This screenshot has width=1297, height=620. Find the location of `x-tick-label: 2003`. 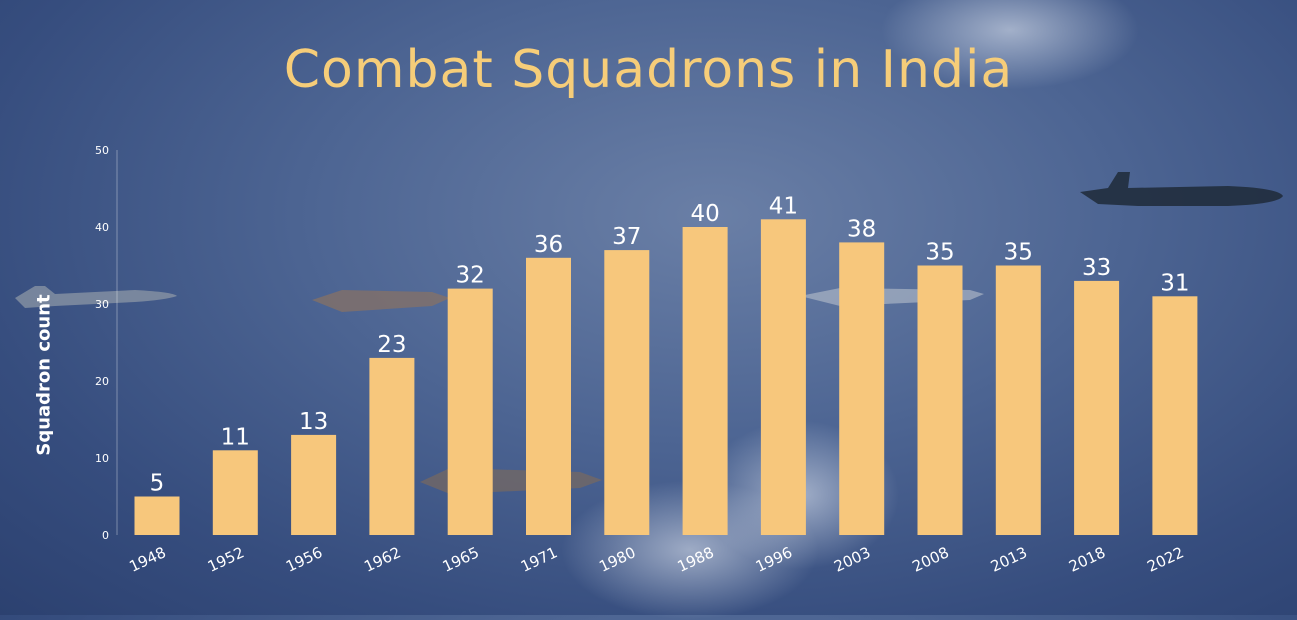

x-tick-label: 2003 is located at coordinates (852, 559).